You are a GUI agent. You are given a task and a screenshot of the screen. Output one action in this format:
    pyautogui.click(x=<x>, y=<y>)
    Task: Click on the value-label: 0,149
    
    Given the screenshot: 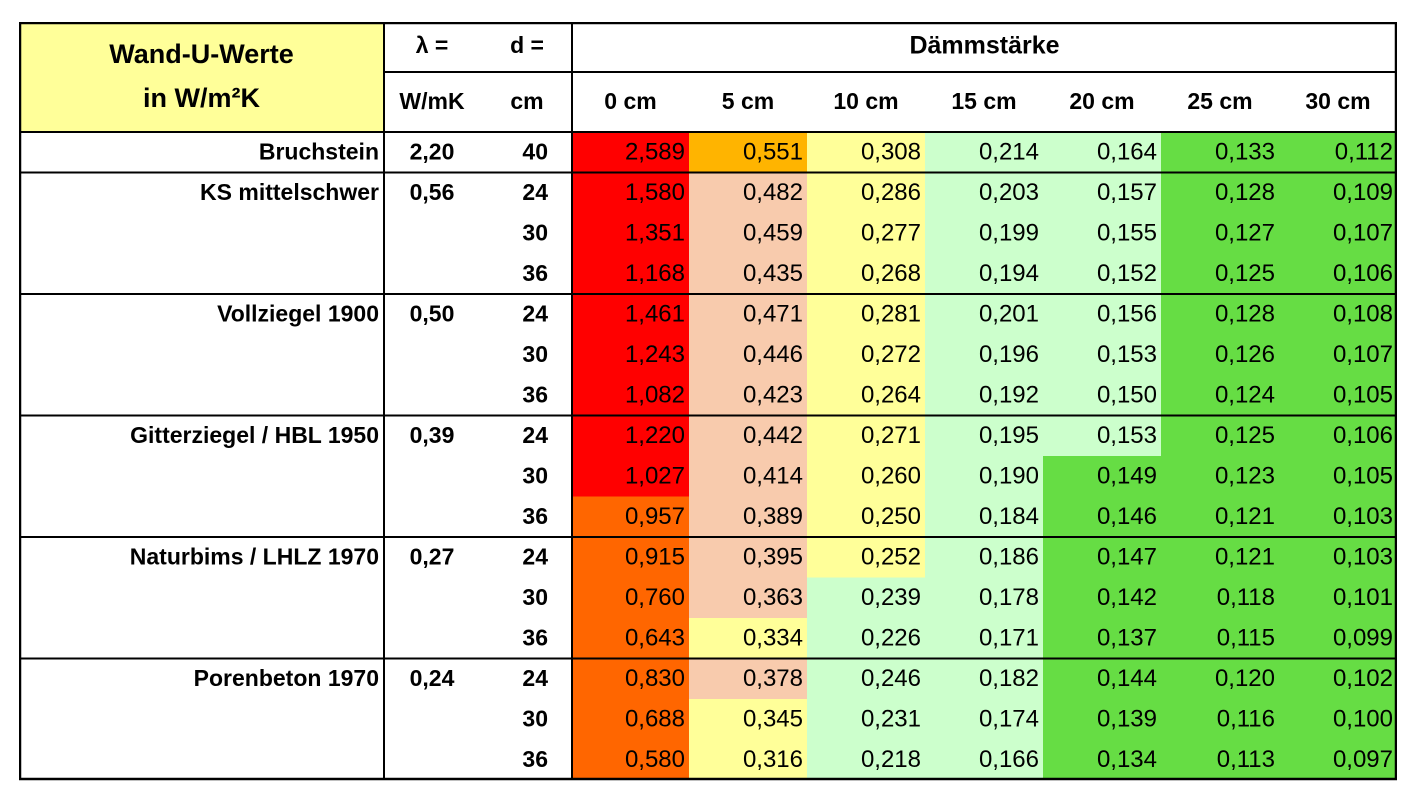 What is the action you would take?
    pyautogui.click(x=1127, y=476)
    